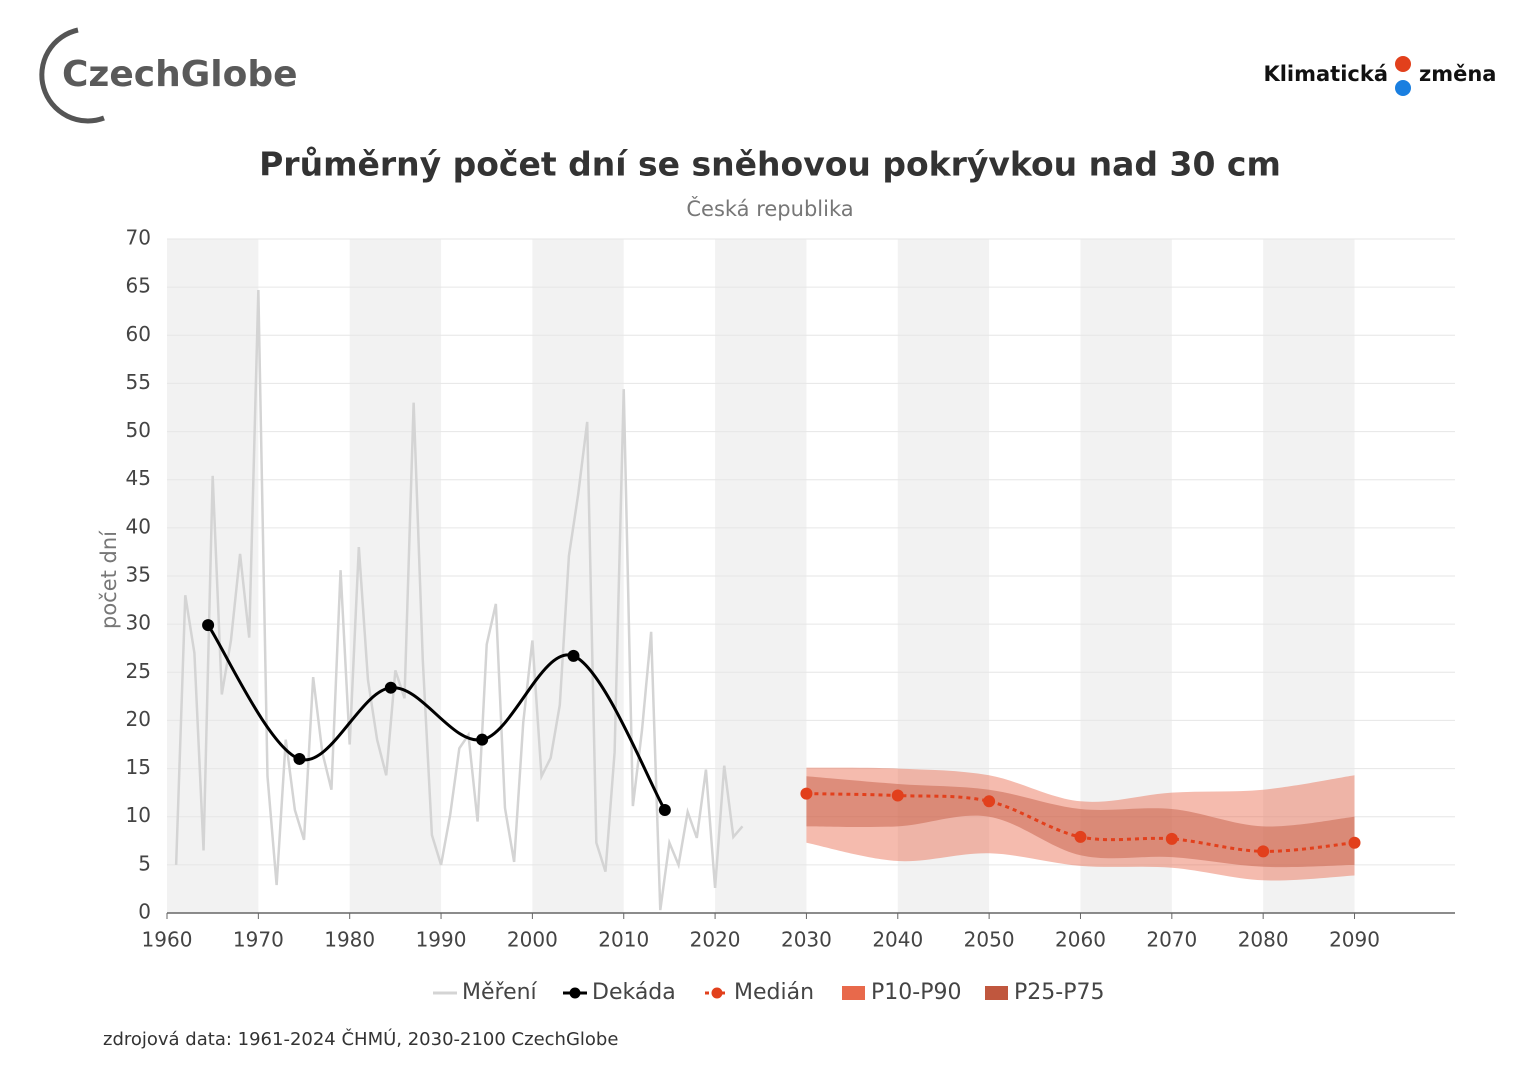 This screenshot has height=1080, width=1527. Describe the element at coordinates (138, 286) in the screenshot. I see `y-tick-label: 65` at that location.